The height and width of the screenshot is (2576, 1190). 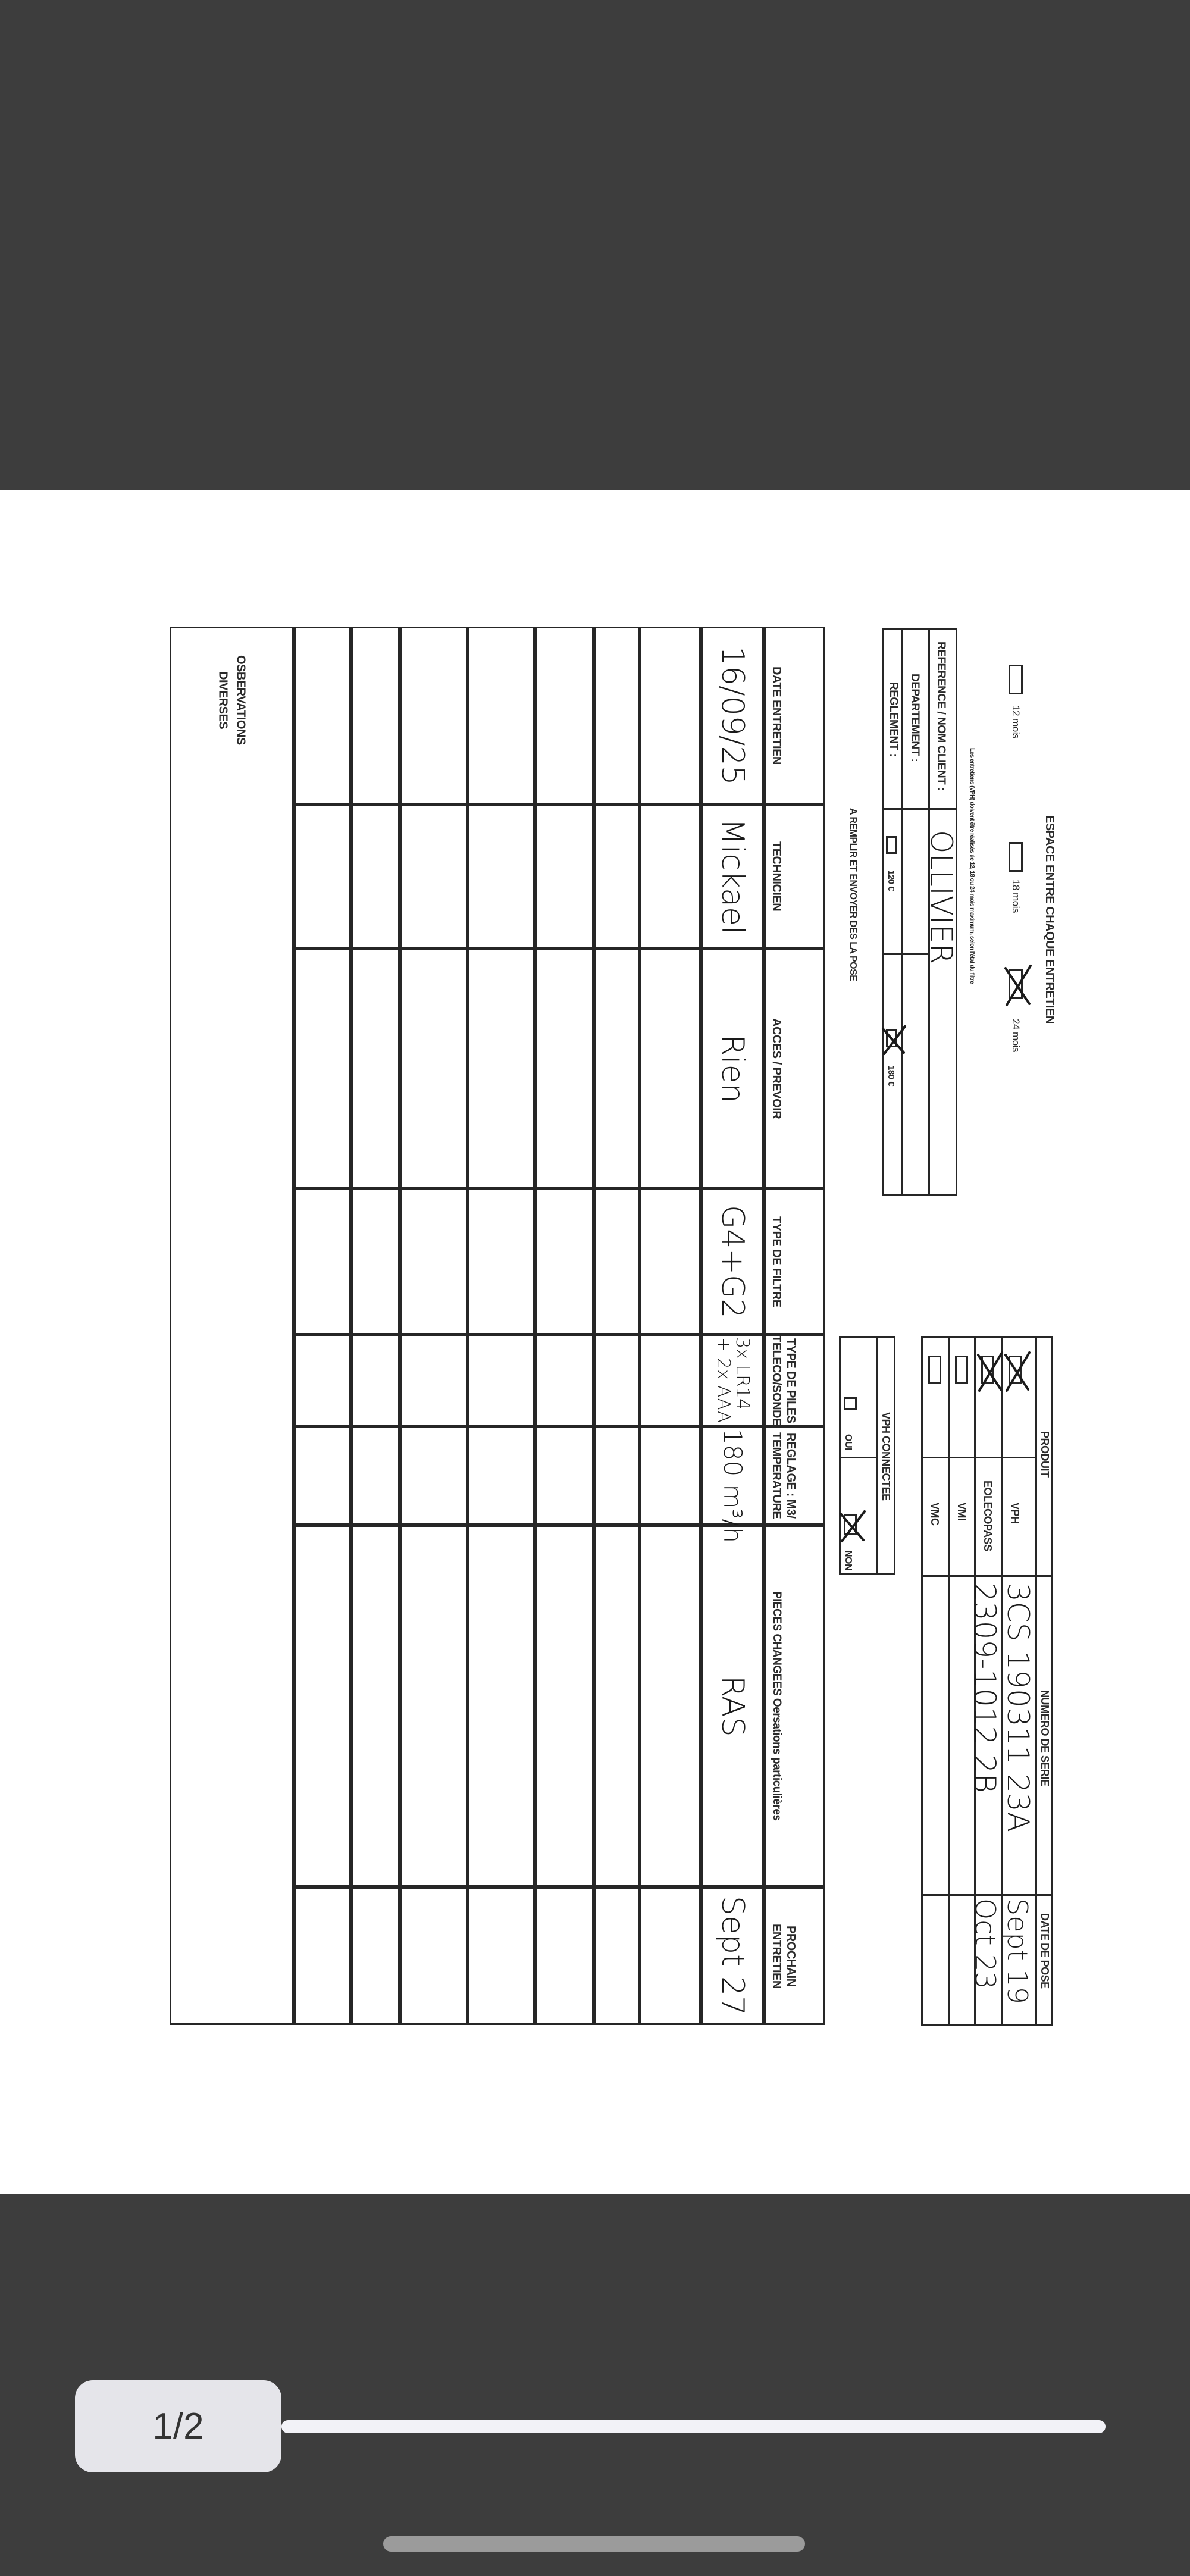 I want to click on table-header-line: DATE ENTRETIEN, so click(x=776, y=715).